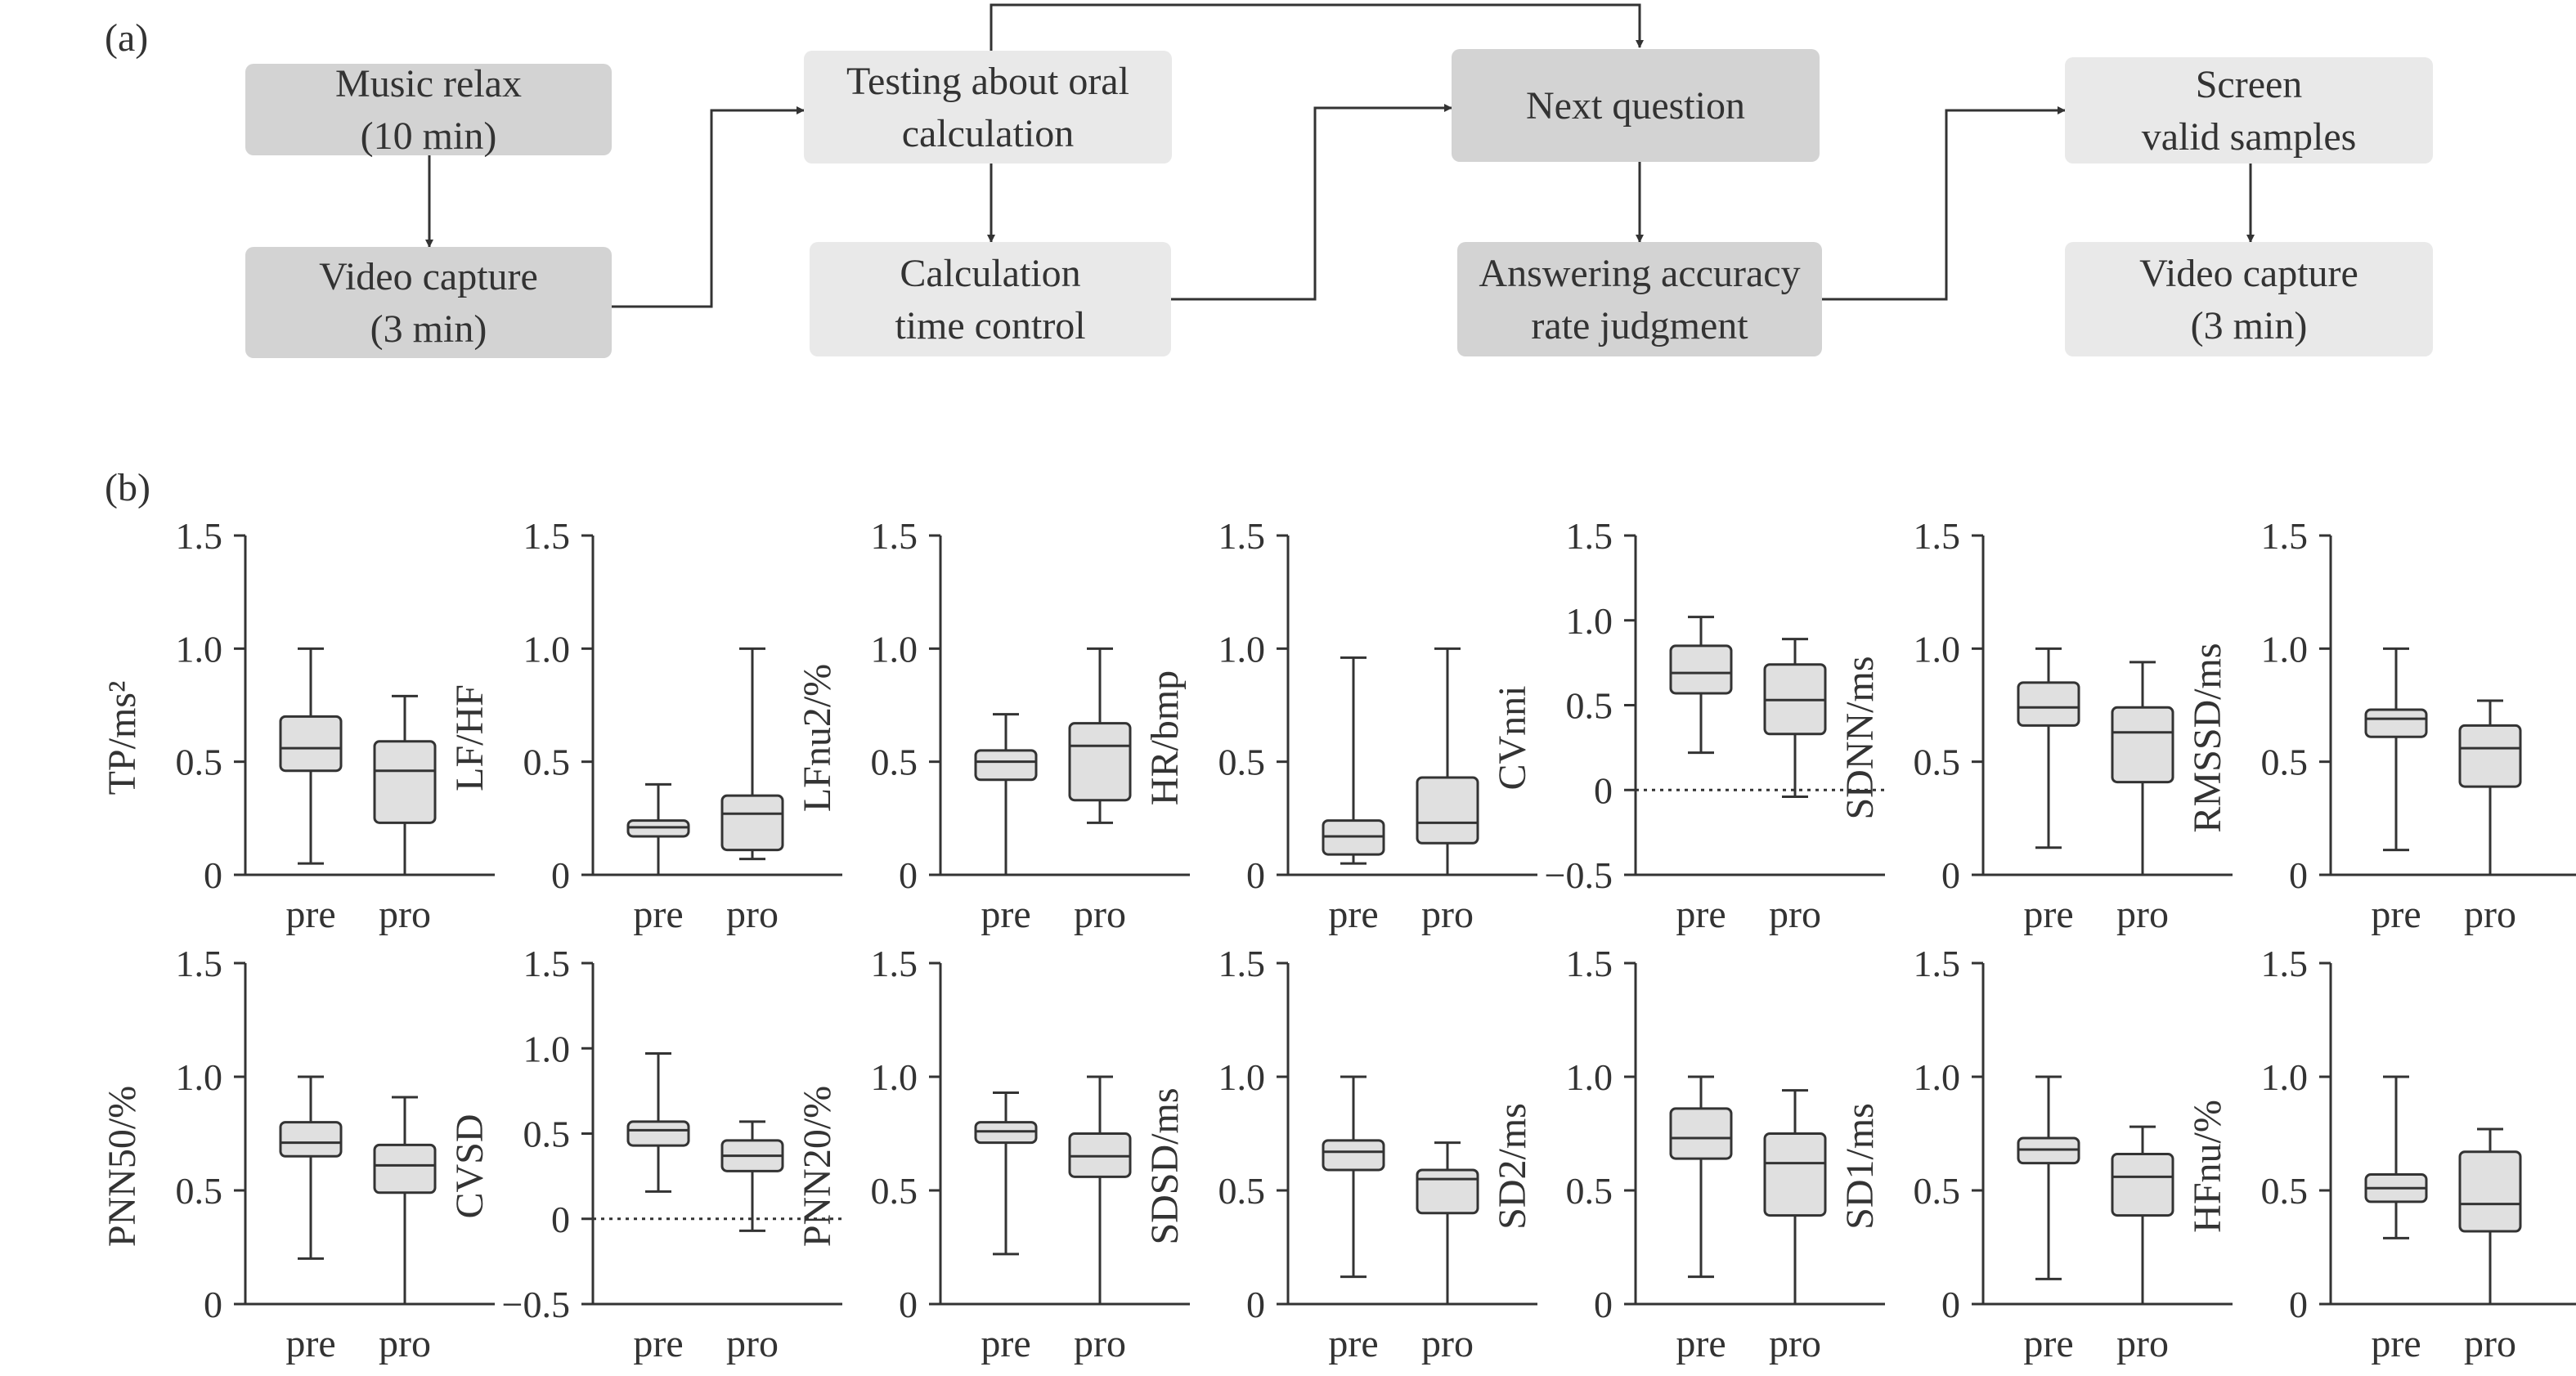 Image resolution: width=2576 pixels, height=1376 pixels. Describe the element at coordinates (1165, 1165) in the screenshot. I see `y-axis-label: SDSD/ms` at that location.